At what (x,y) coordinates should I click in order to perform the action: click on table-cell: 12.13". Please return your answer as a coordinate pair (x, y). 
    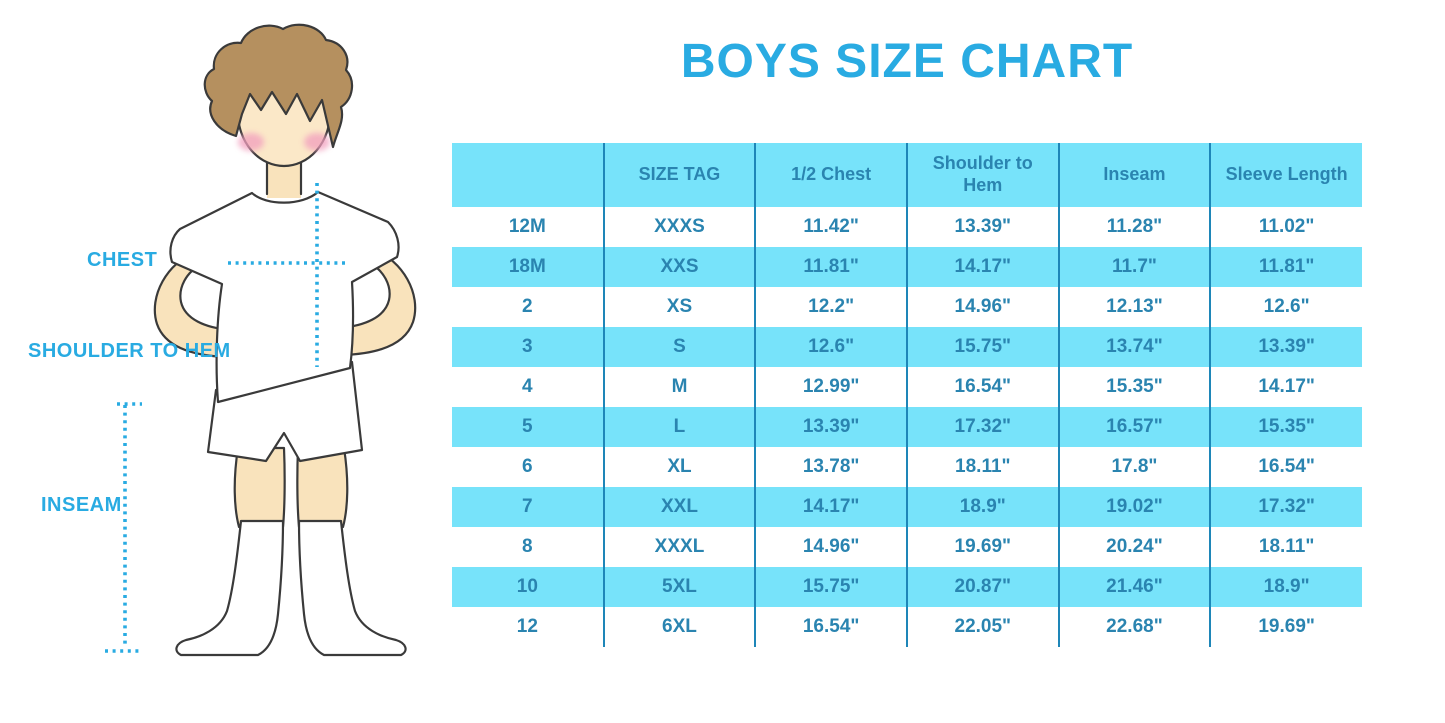
    Looking at the image, I should click on (1134, 307).